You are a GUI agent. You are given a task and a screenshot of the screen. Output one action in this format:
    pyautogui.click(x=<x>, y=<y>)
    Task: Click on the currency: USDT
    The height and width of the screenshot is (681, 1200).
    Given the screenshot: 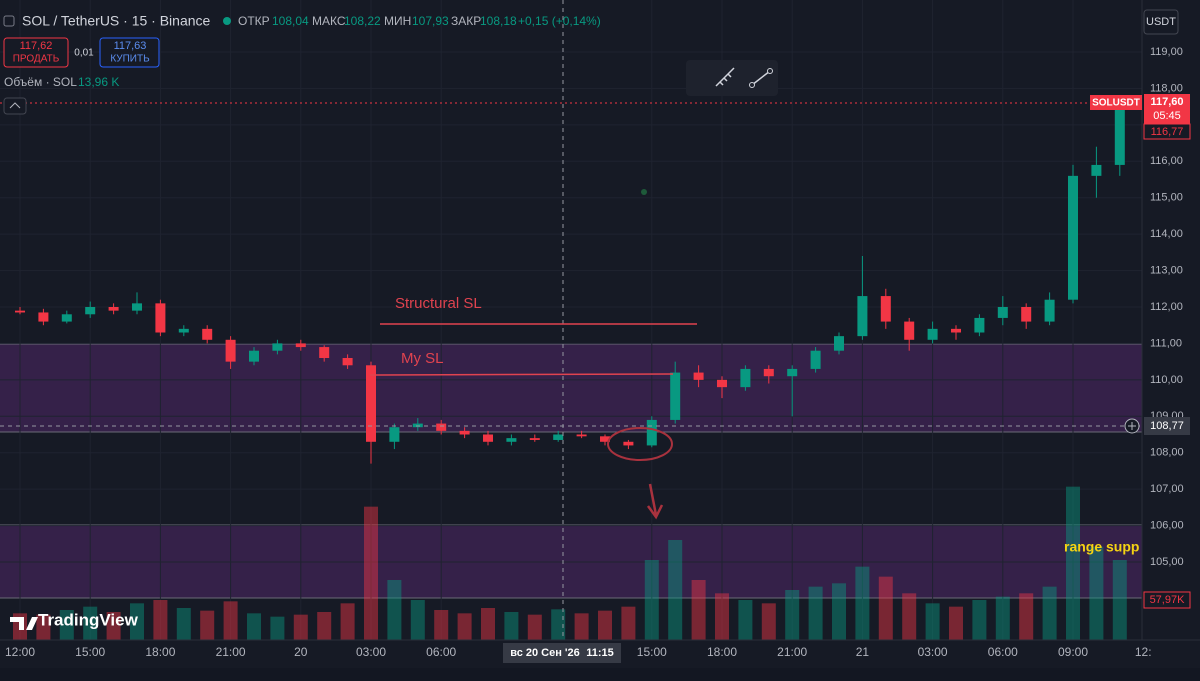 What is the action you would take?
    pyautogui.click(x=1161, y=22)
    